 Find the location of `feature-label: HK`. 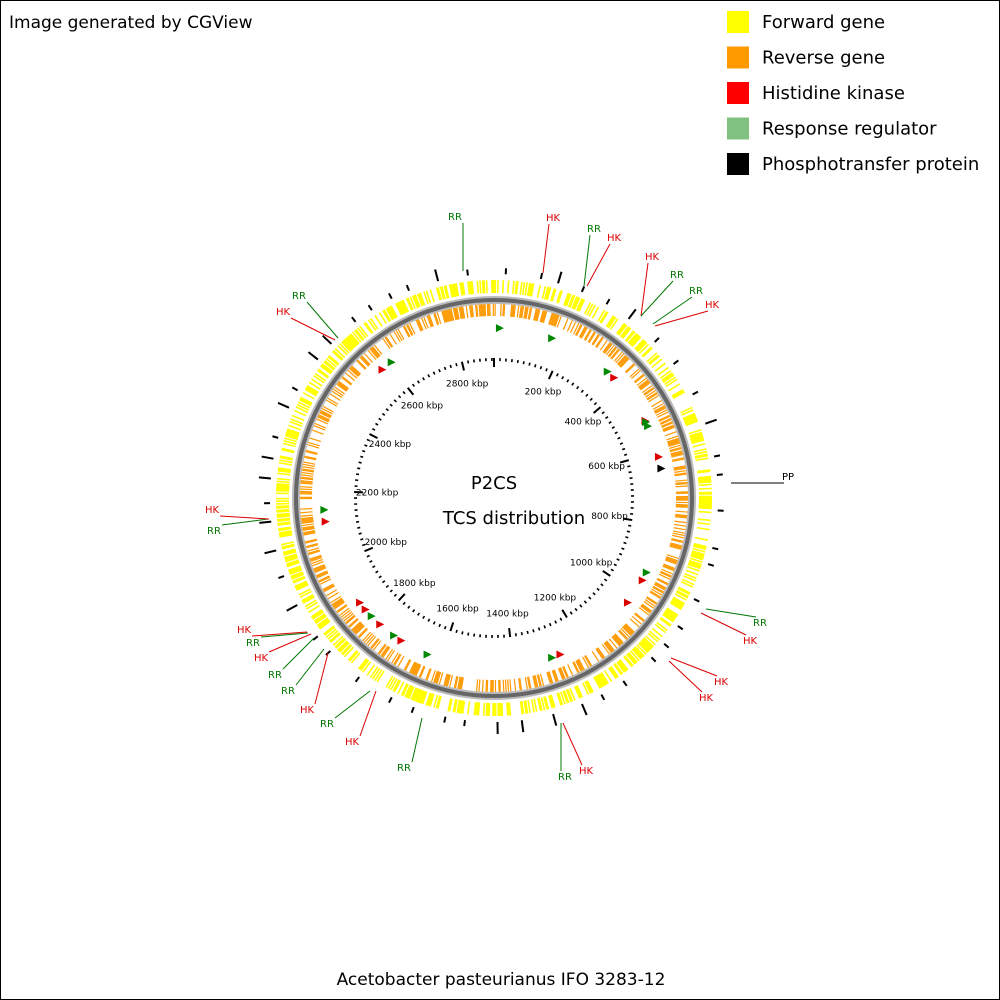

feature-label: HK is located at coordinates (721, 682).